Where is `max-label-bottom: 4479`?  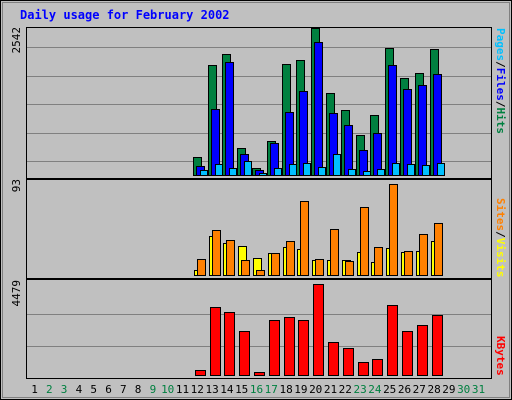 max-label-bottom: 4479 is located at coordinates (16, 293).